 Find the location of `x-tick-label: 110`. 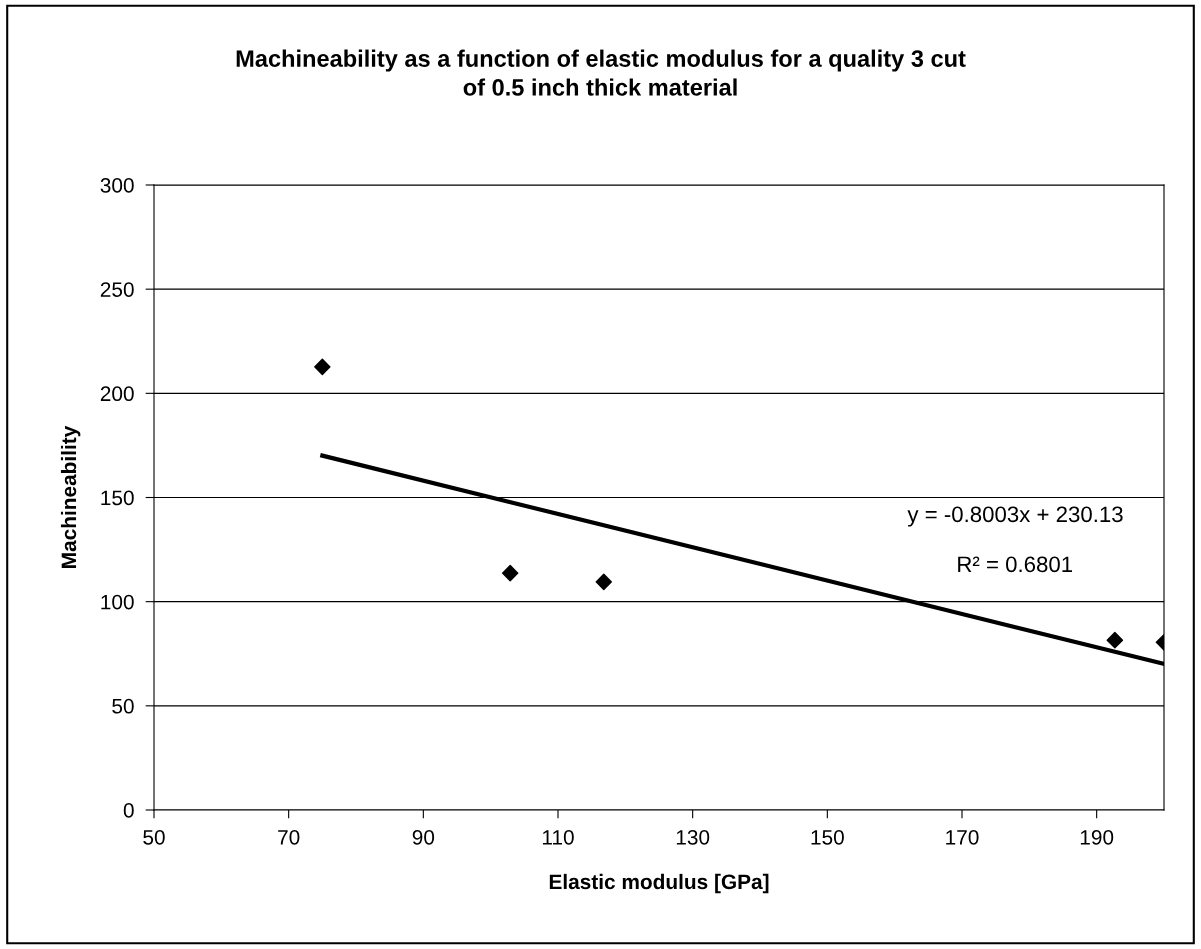

x-tick-label: 110 is located at coordinates (558, 837).